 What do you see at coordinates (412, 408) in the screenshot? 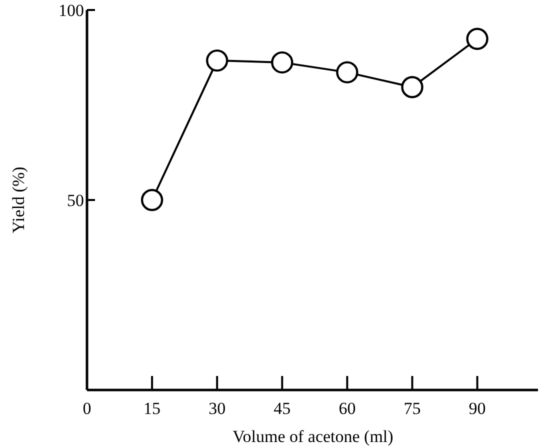
I see `x-tick-label: 75` at bounding box center [412, 408].